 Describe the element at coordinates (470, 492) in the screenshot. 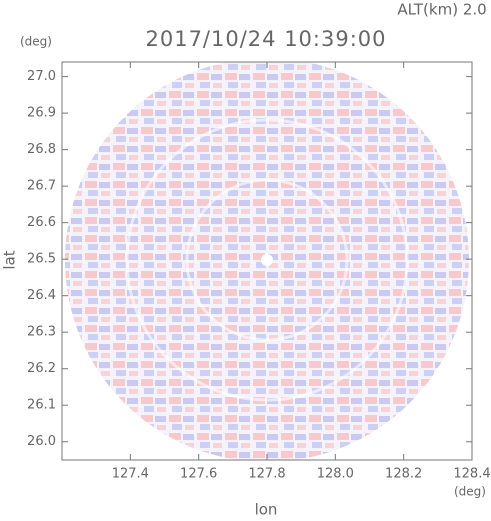

I see `x-unit: (deg)` at that location.